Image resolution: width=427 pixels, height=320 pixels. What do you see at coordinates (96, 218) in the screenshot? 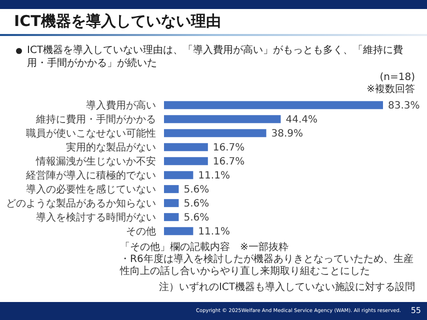
I see `y-tick-label: 導入を検討する時間がない` at bounding box center [96, 218].